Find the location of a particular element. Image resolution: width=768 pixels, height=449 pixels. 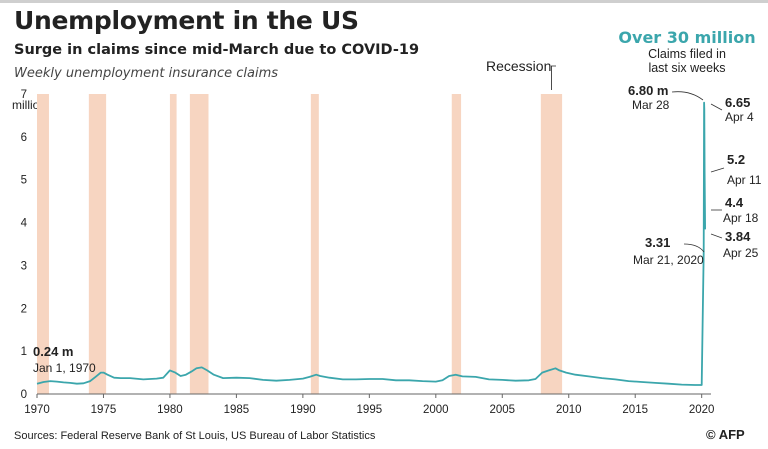

chart-caption: Weekly unemployment insurance claims is located at coordinates (146, 73).